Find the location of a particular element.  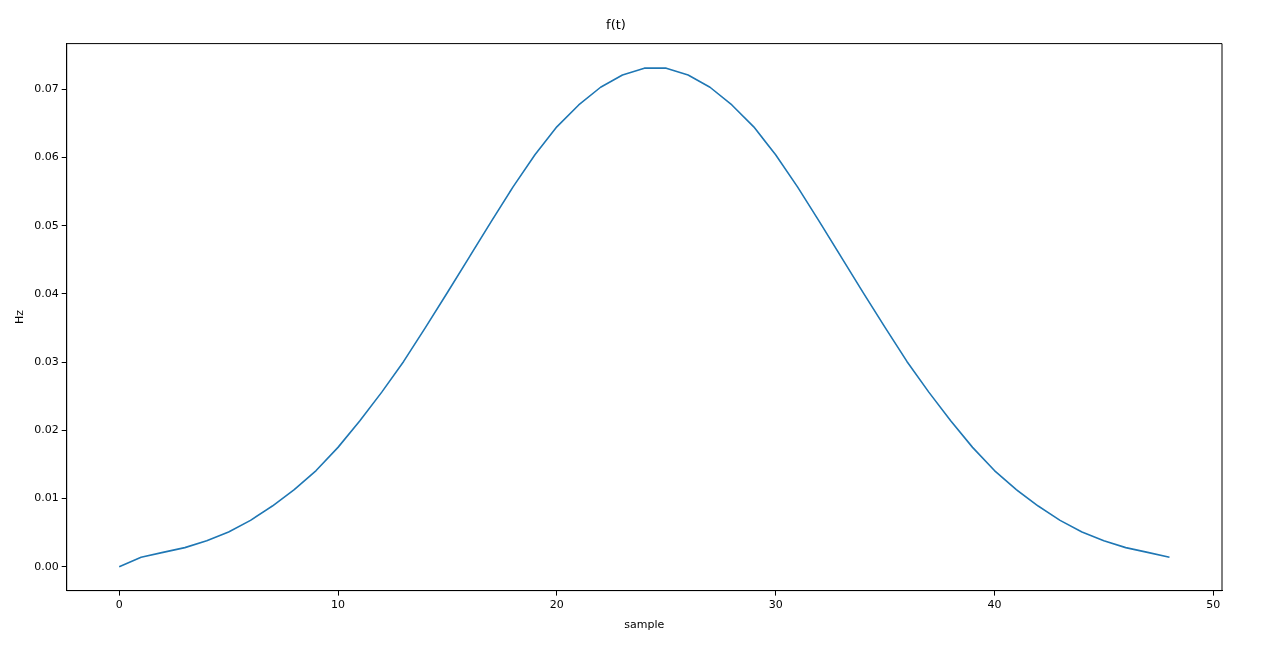

x-tick-label: 0 is located at coordinates (119, 605).